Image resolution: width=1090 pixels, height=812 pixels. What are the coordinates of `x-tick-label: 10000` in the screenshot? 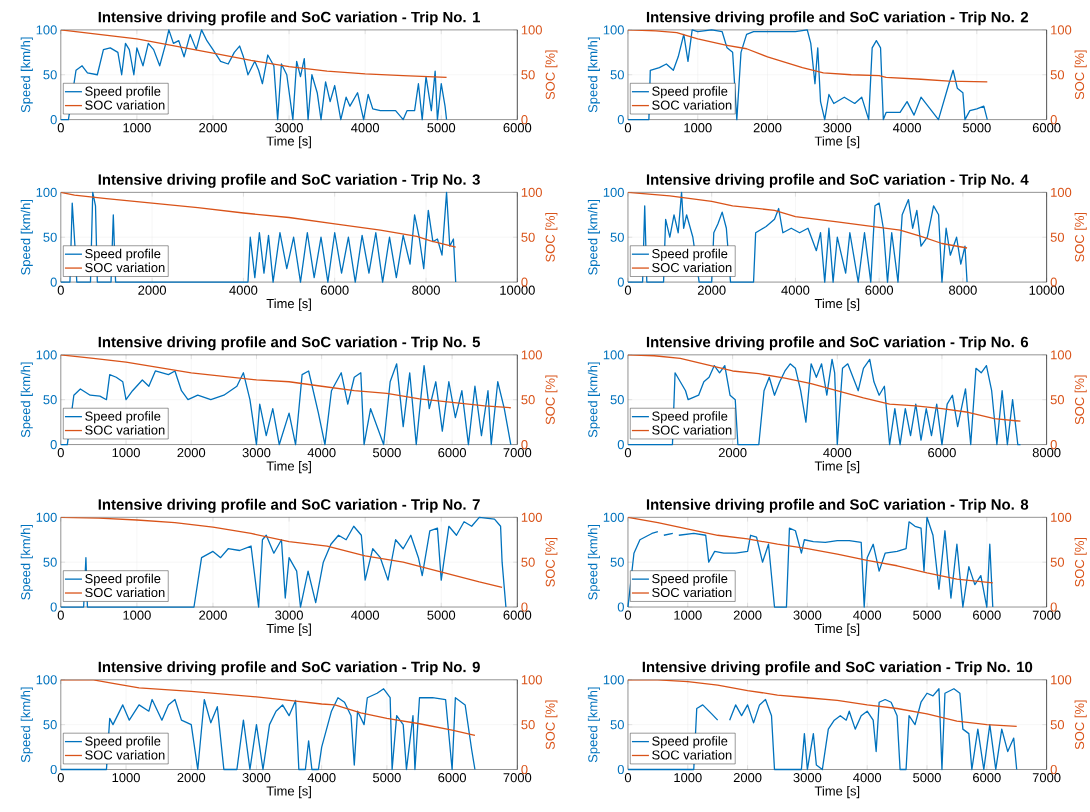 It's located at (517, 290).